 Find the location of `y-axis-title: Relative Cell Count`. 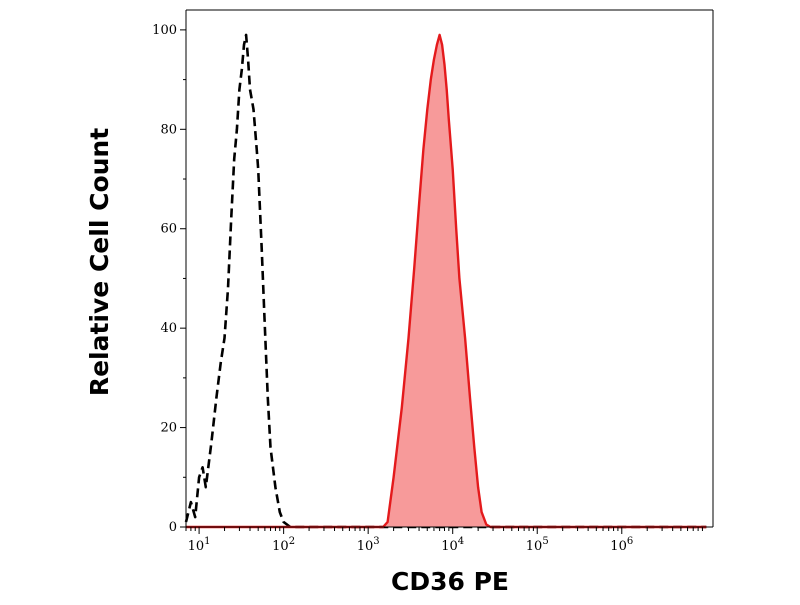

y-axis-title: Relative Cell Count is located at coordinates (99, 262).